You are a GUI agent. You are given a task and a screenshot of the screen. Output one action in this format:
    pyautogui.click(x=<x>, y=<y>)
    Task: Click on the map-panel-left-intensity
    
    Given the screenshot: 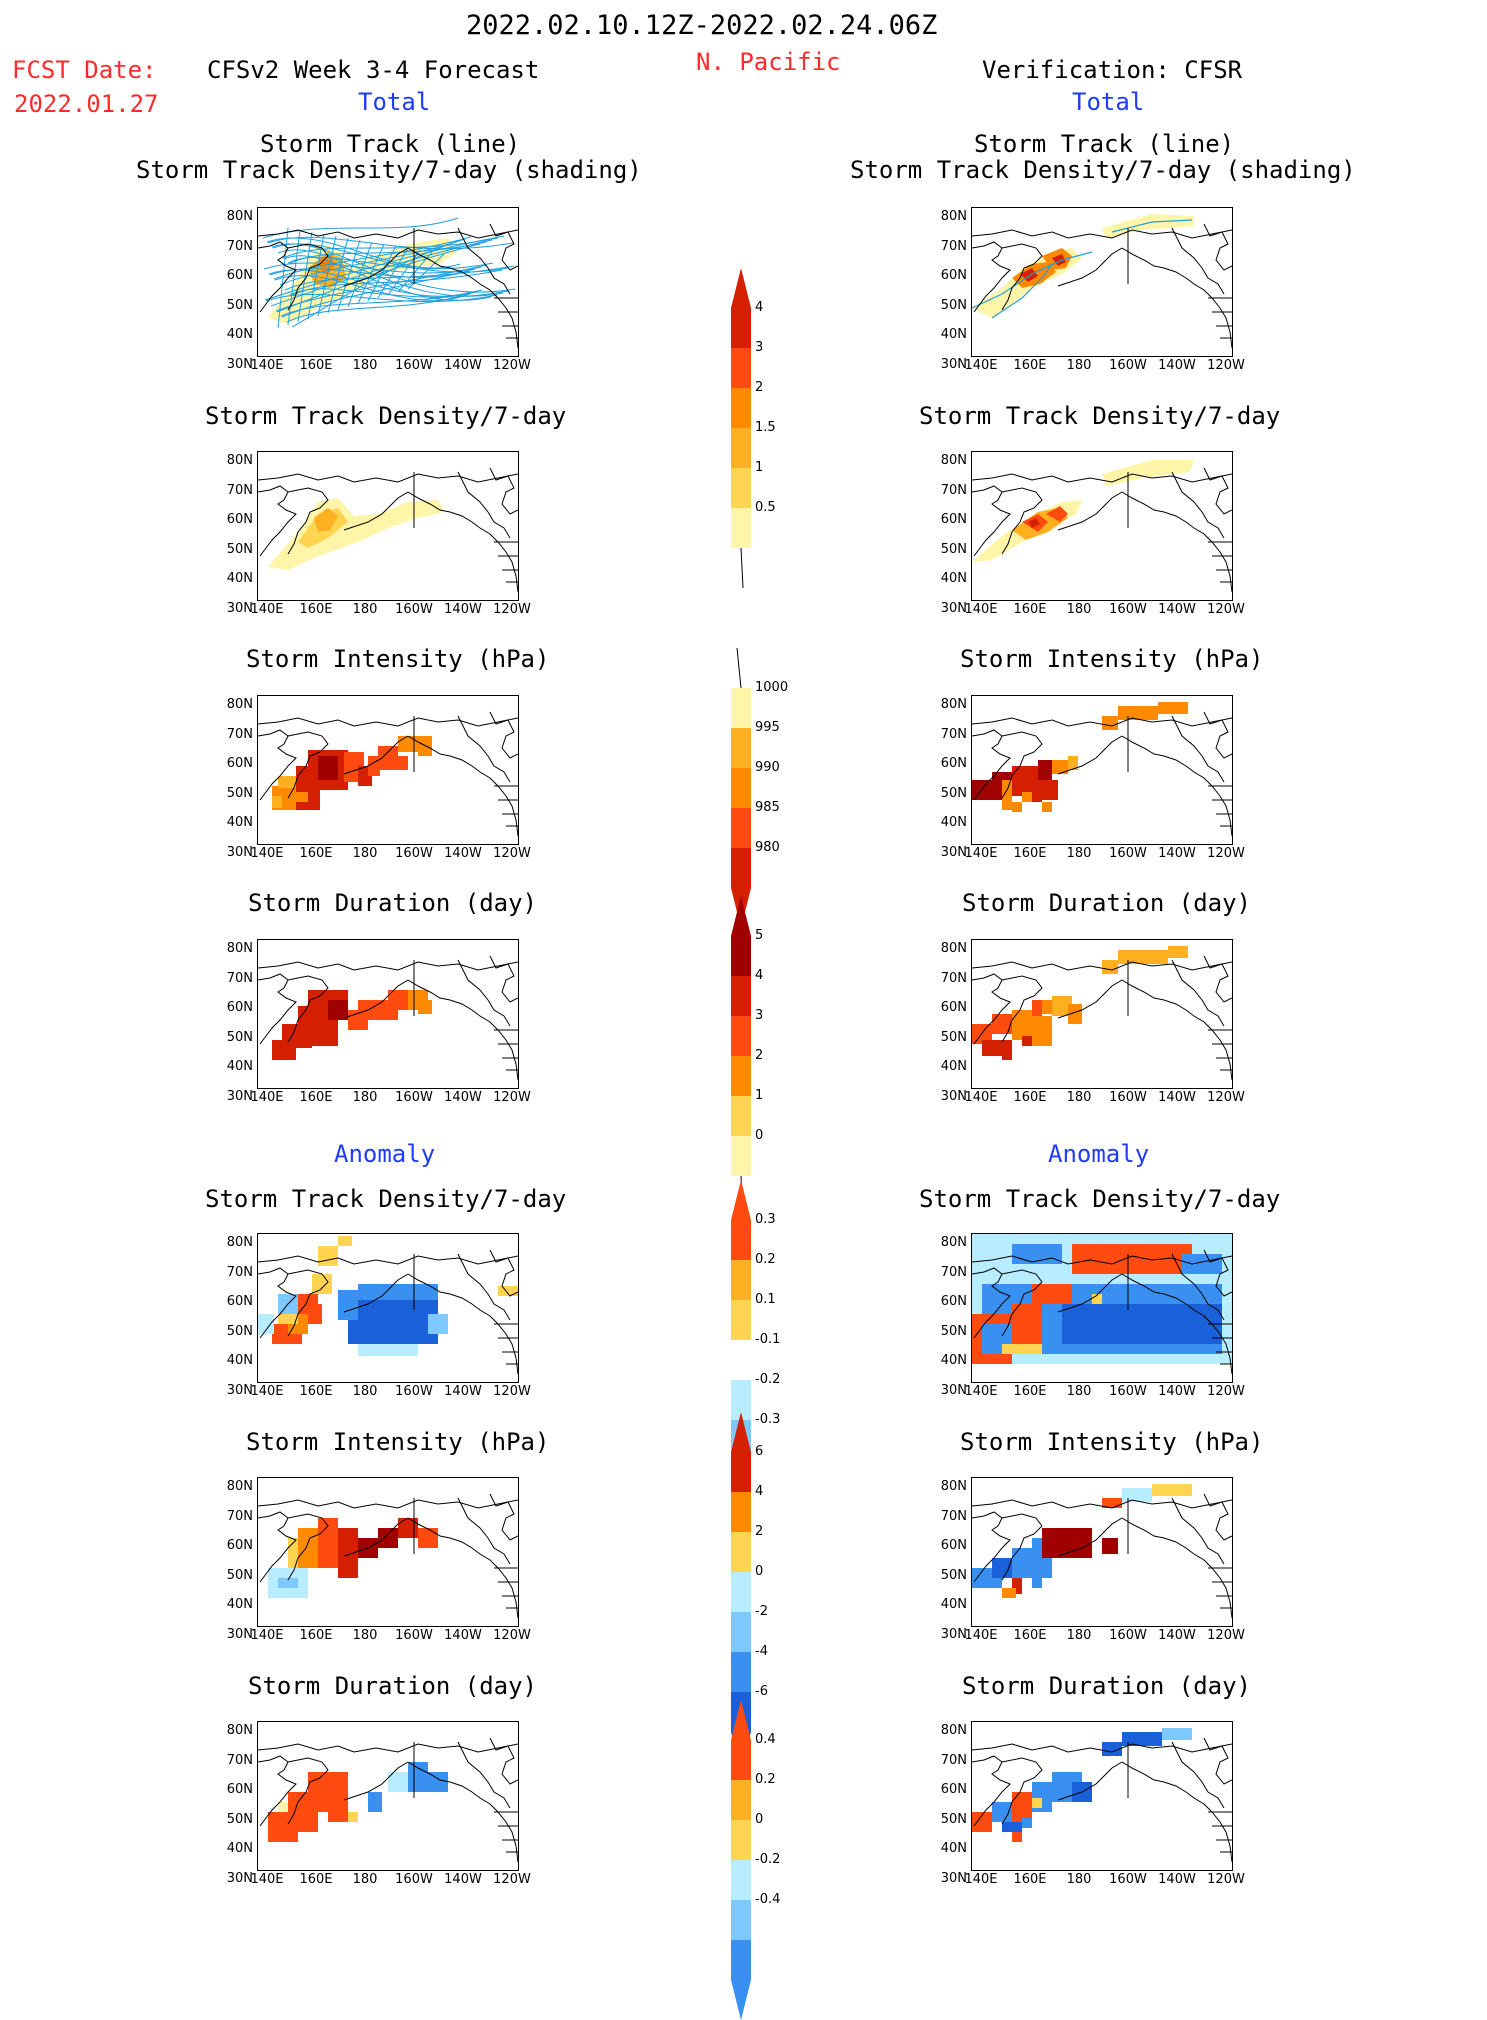 What is the action you would take?
    pyautogui.click(x=388, y=770)
    